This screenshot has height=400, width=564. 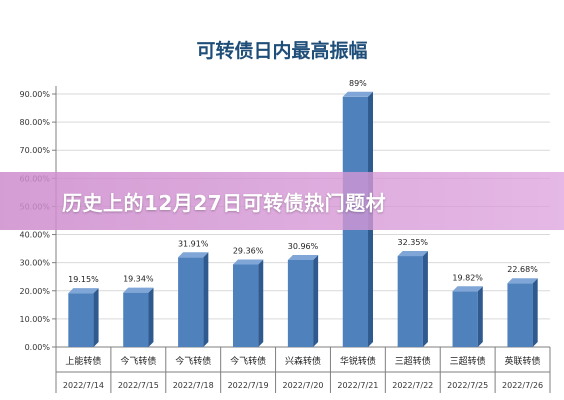 I want to click on y-tick-label: 90.00%, so click(x=34, y=94).